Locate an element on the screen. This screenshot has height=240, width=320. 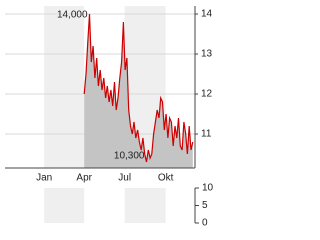
y-tick-label: 0 is located at coordinates (205, 223).